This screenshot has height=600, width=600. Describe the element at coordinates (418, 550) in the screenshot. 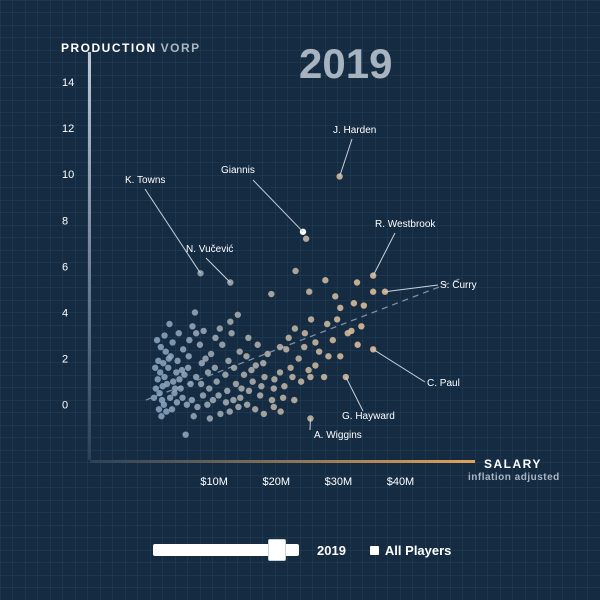

I see `all-players-label: All Players` at that location.